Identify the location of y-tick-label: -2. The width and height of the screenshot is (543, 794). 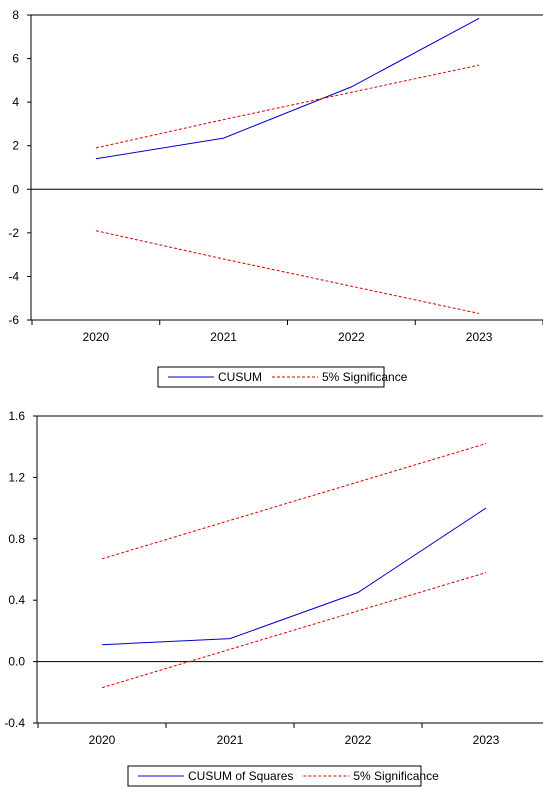
(13, 233).